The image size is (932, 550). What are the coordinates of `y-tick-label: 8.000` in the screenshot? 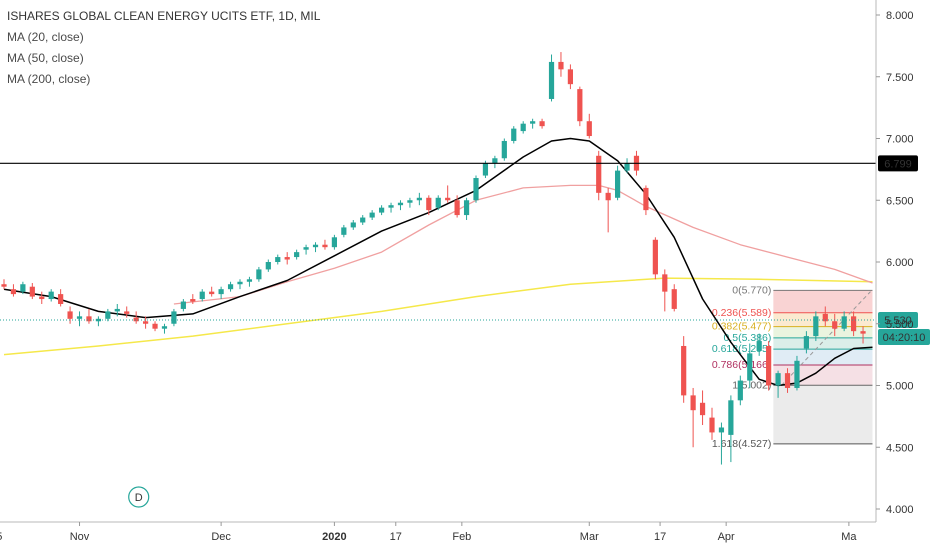 It's located at (900, 16).